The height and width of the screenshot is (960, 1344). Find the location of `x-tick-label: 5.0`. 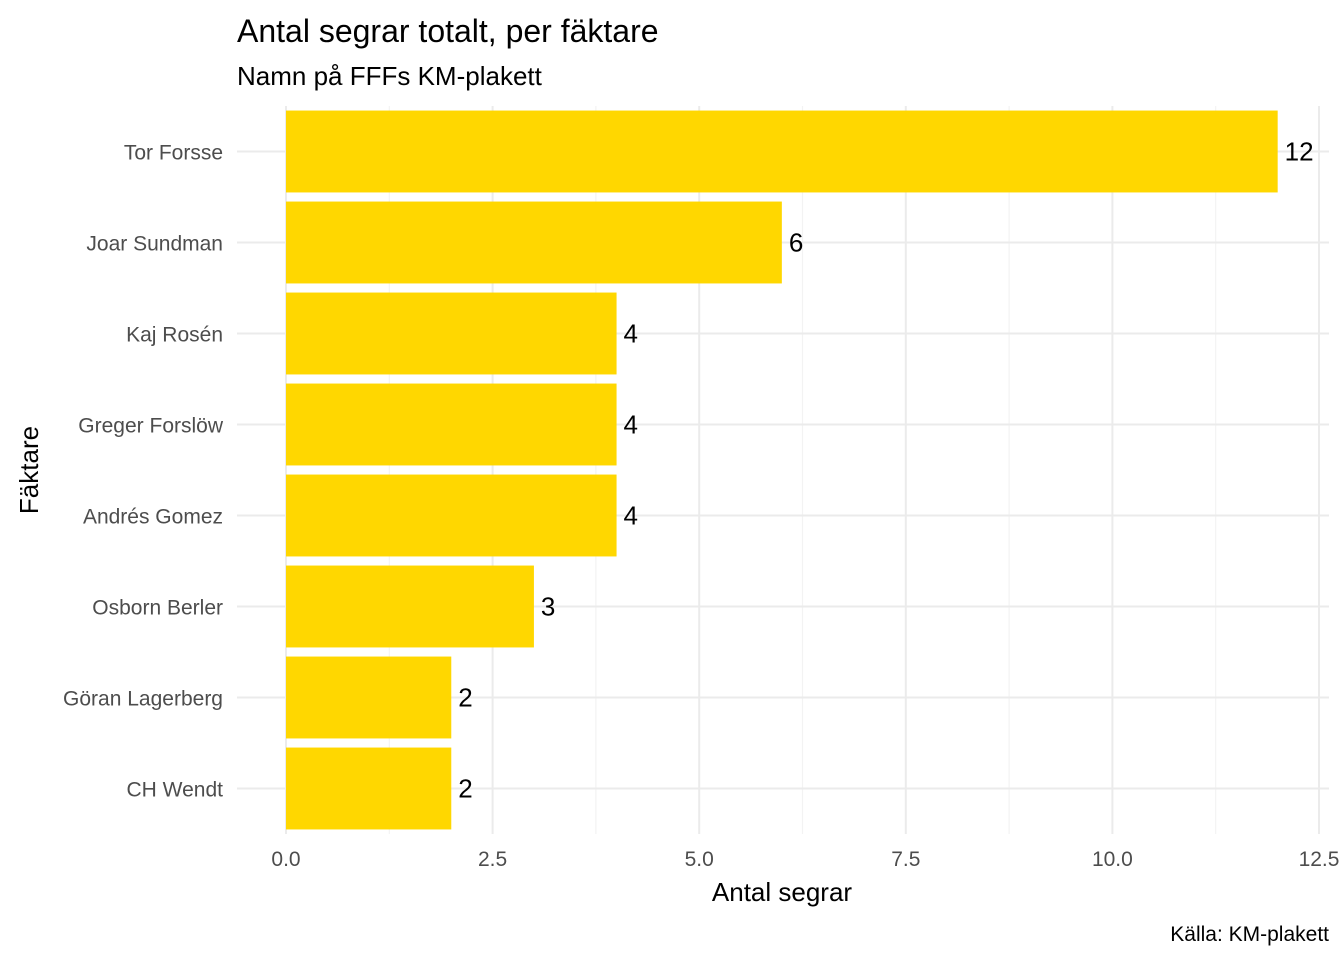

x-tick-label: 5.0 is located at coordinates (699, 859).